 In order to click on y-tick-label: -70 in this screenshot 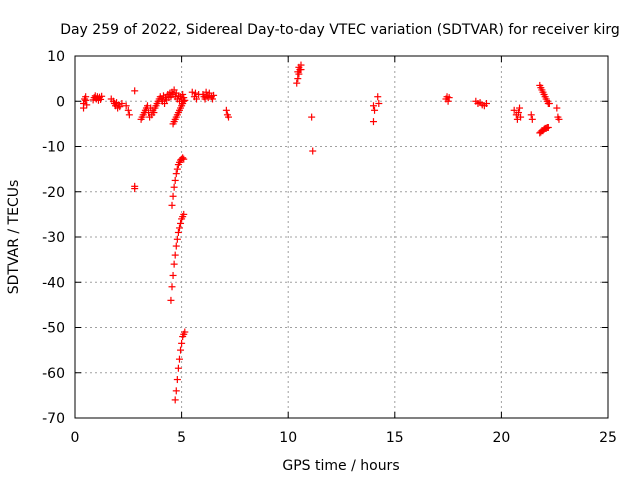, I will do `click(53, 419)`.